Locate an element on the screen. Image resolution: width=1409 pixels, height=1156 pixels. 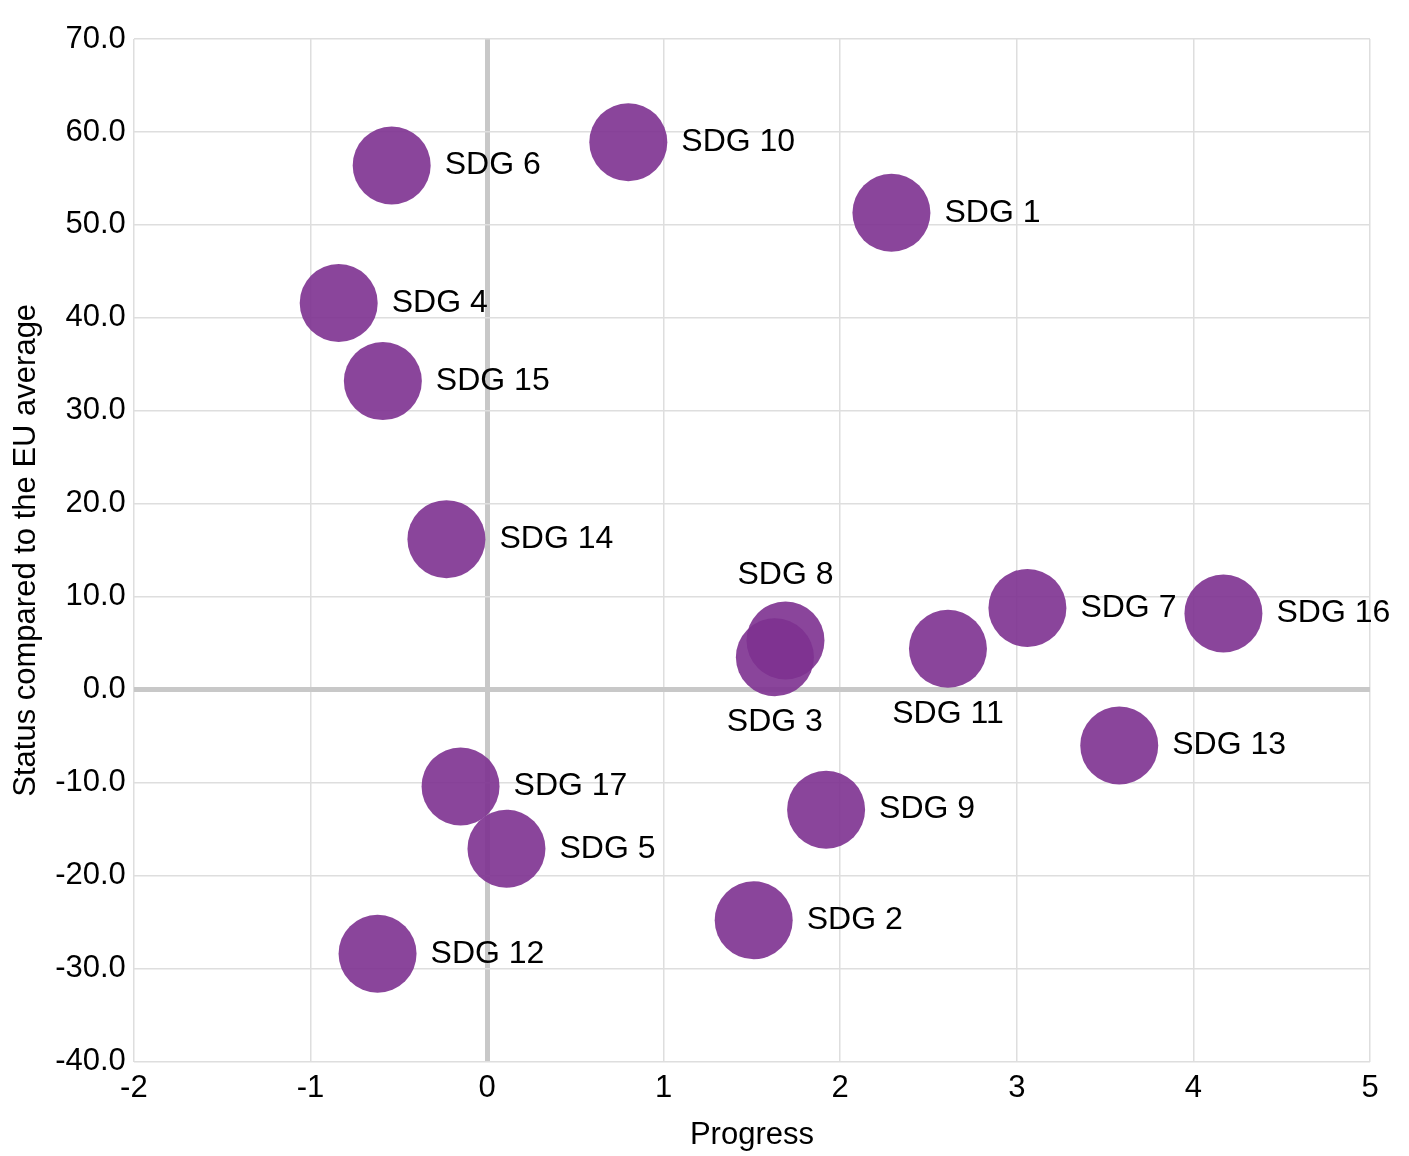
y-tick-label: 10.0 is located at coordinates (95, 595).